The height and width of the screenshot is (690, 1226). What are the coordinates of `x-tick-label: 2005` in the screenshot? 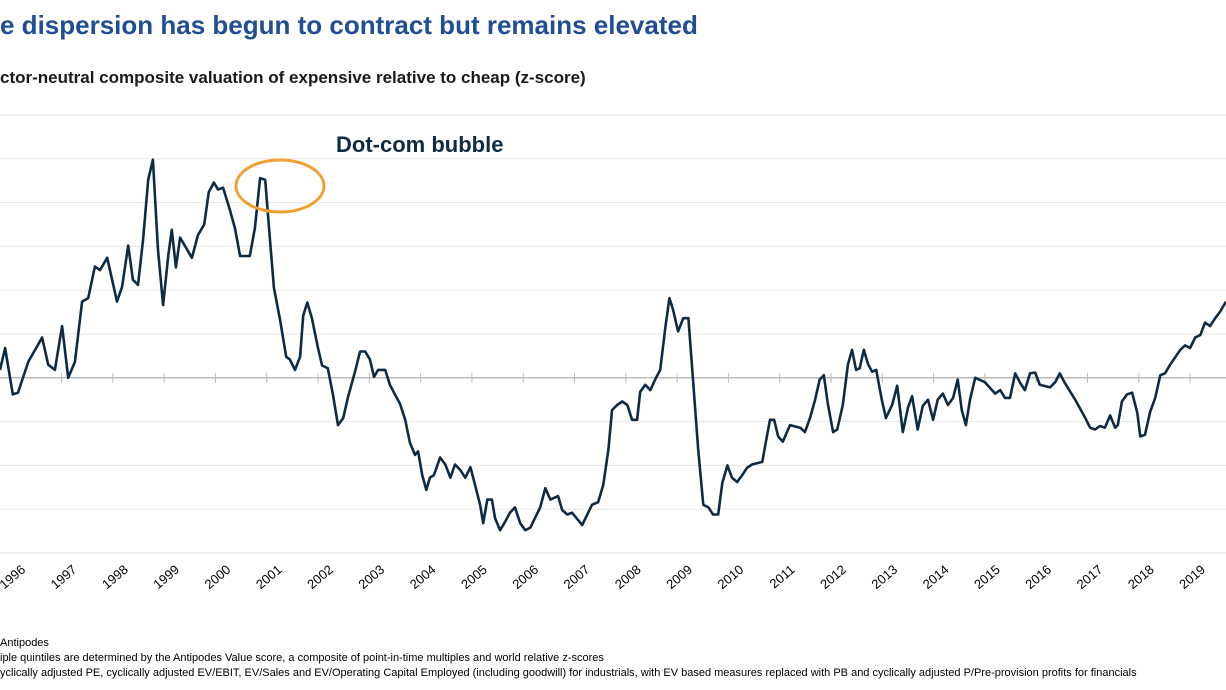 It's located at (474, 577).